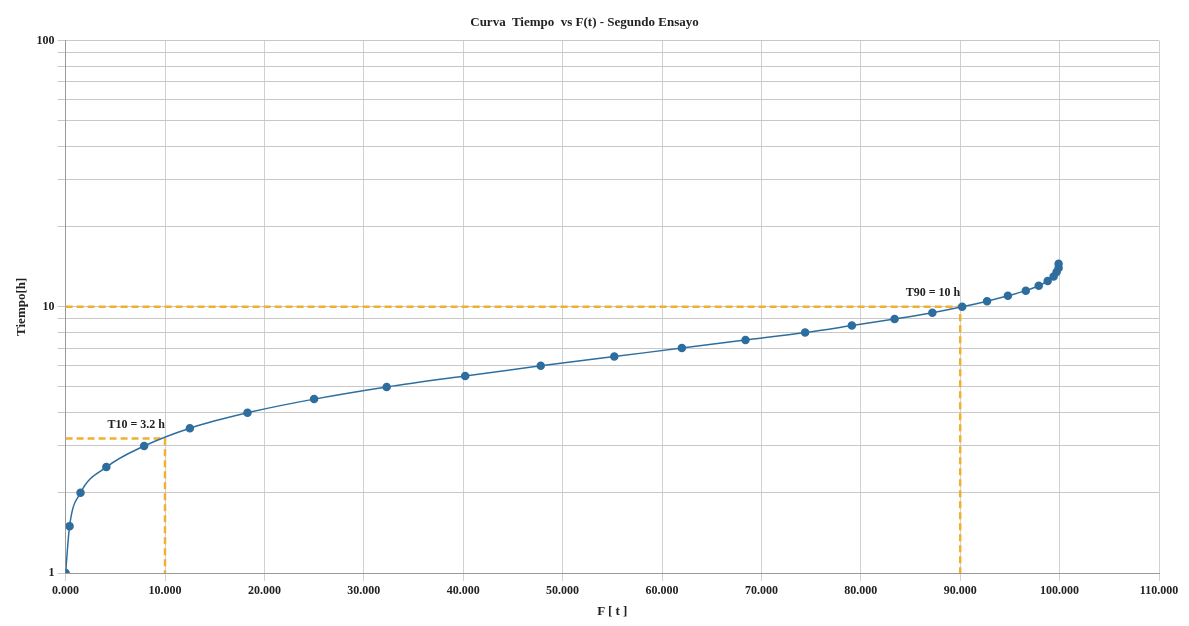 The image size is (1189, 626). What do you see at coordinates (51, 572) in the screenshot?
I see `y-tick-label: 1` at bounding box center [51, 572].